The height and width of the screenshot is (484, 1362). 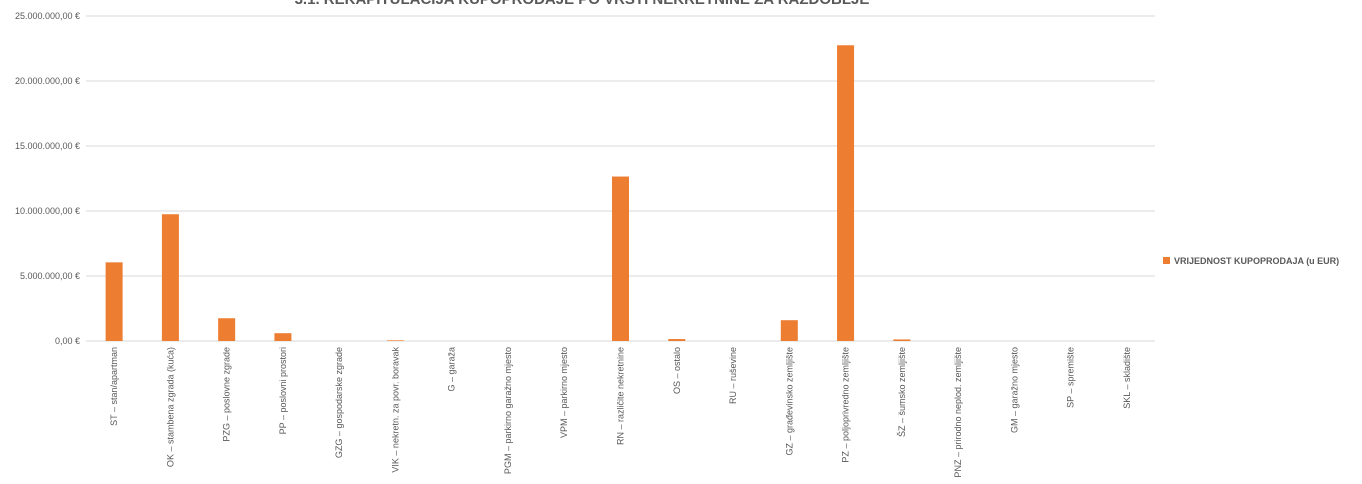 What do you see at coordinates (170, 407) in the screenshot?
I see `x-tick-label: OK – stambena zgrada (kuća)` at bounding box center [170, 407].